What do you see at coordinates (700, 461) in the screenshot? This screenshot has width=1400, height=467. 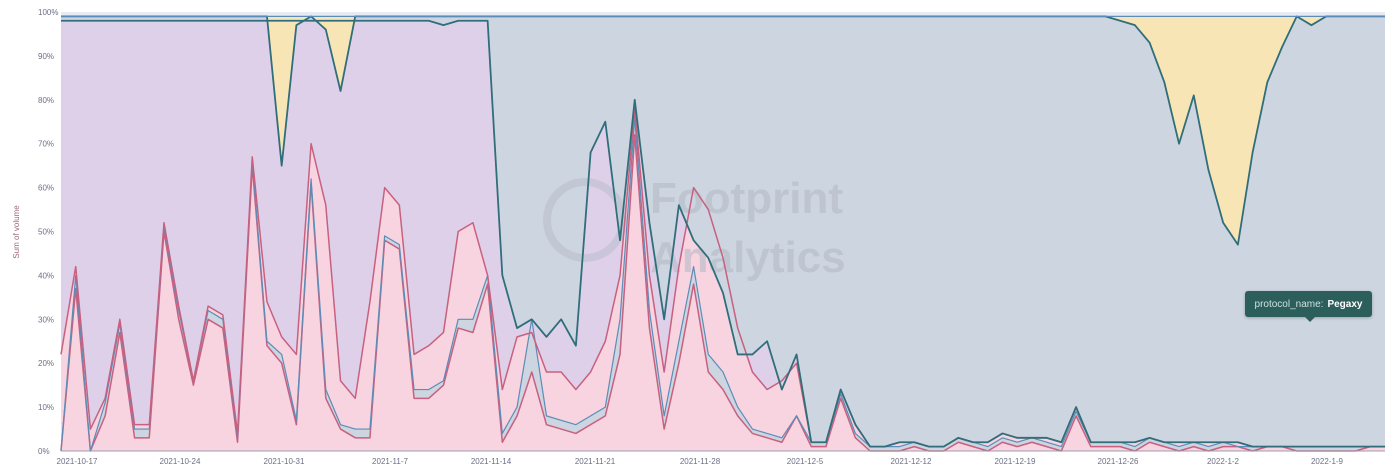 I see `x-tick-label: 2021-11-28` at bounding box center [700, 461].